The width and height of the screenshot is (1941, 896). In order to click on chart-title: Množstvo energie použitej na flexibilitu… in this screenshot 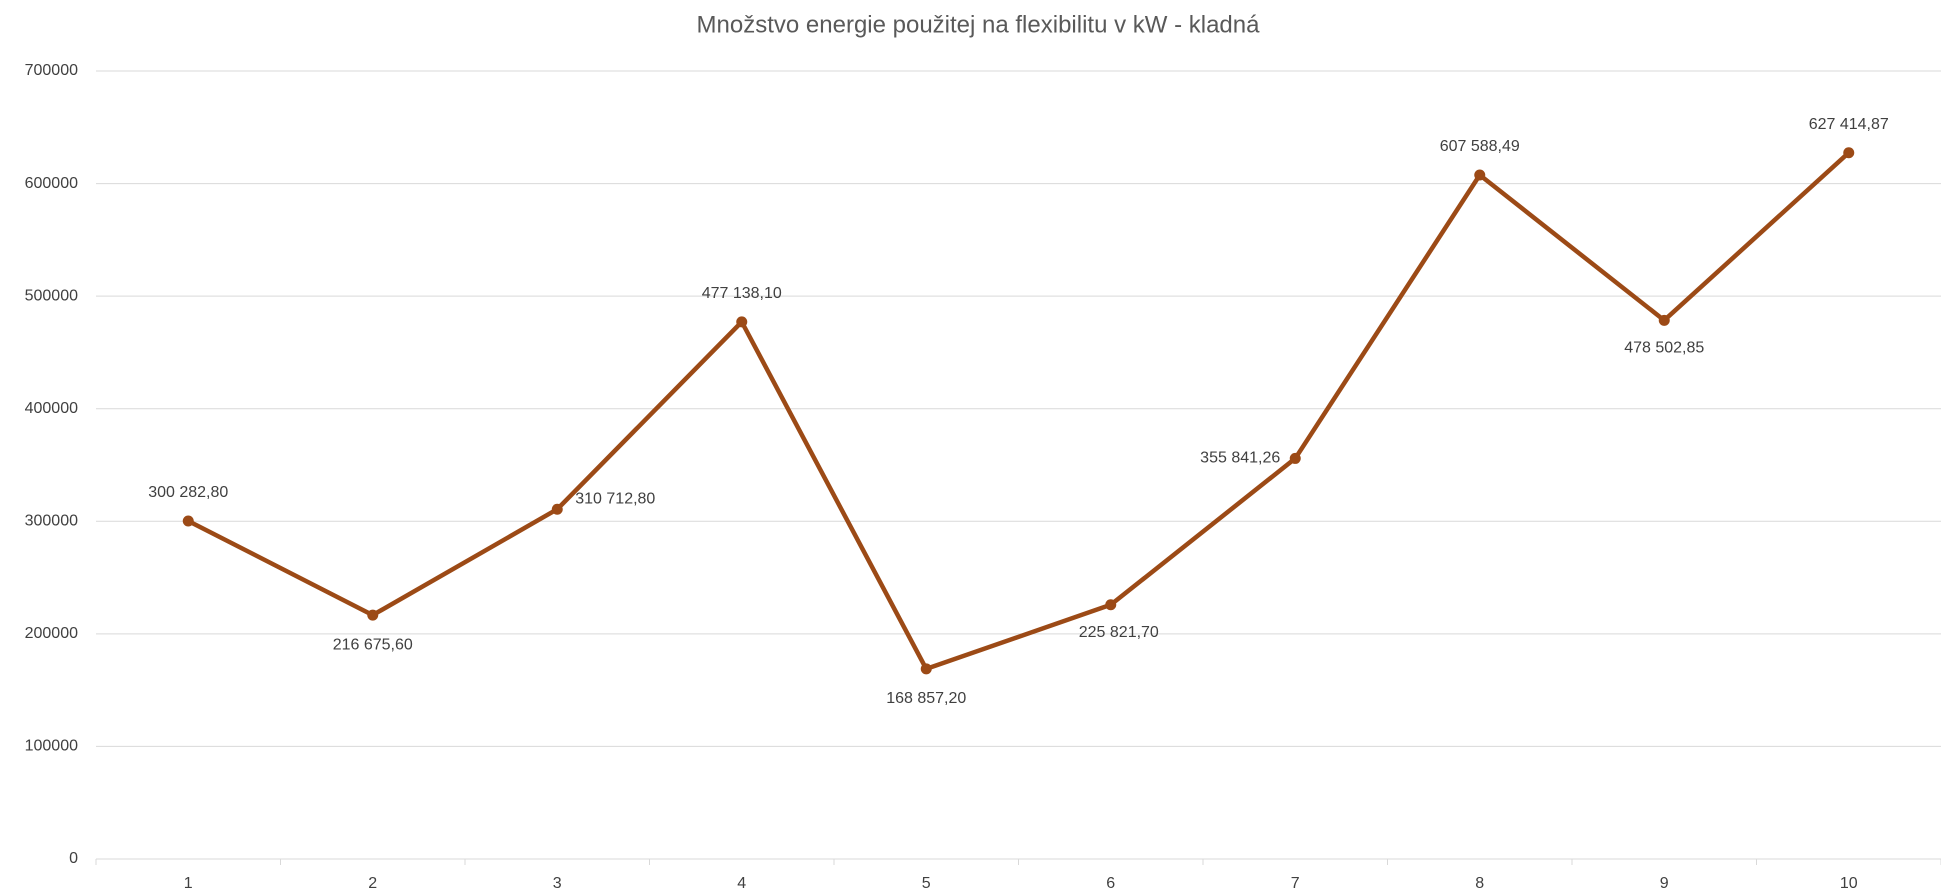, I will do `click(979, 24)`.